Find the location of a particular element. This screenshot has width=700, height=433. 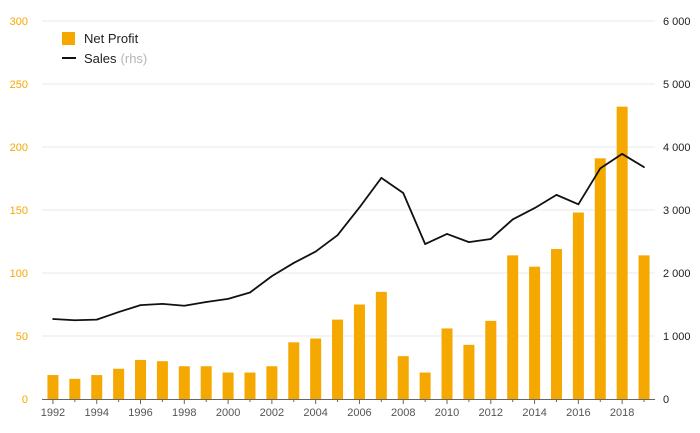

y-right-tick-label: 4 000 is located at coordinates (677, 148).